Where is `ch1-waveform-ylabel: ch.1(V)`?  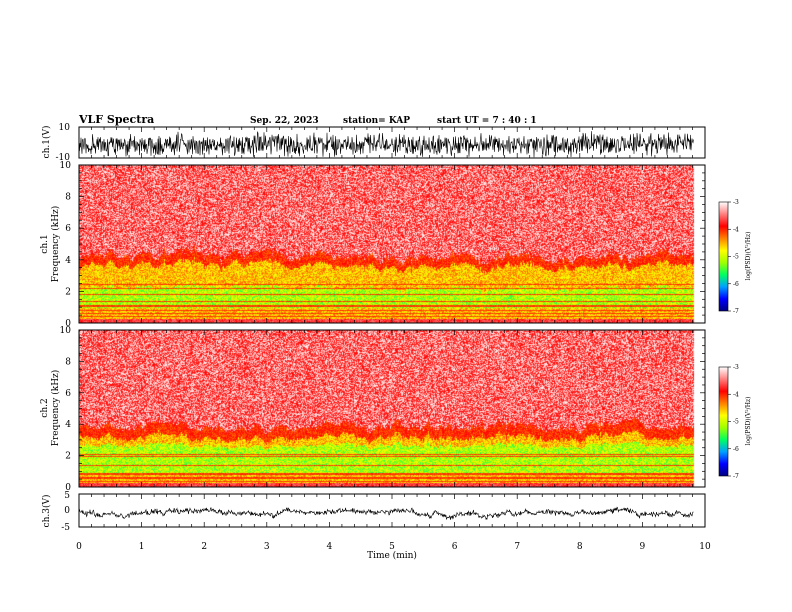 ch1-waveform-ylabel: ch.1(V) is located at coordinates (46, 142).